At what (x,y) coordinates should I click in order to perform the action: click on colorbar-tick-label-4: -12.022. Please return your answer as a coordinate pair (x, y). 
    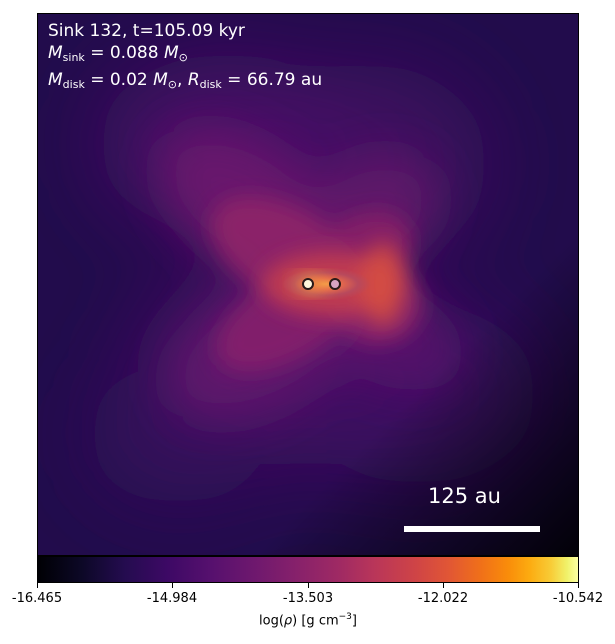
    Looking at the image, I should click on (443, 598).